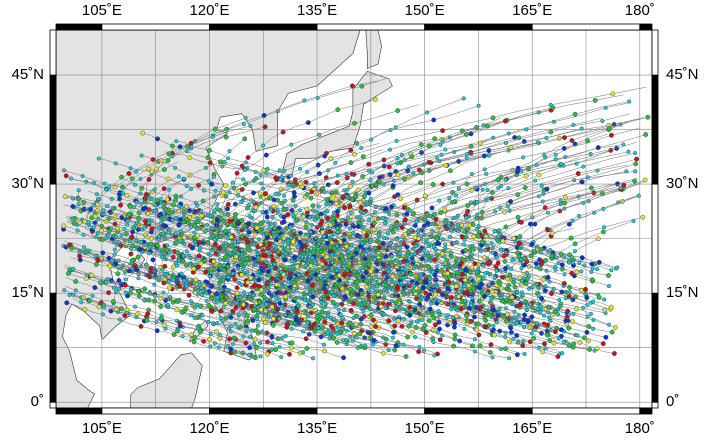 This screenshot has height=440, width=710. Describe the element at coordinates (37, 401) in the screenshot. I see `y-tick-label: 0˚` at that location.